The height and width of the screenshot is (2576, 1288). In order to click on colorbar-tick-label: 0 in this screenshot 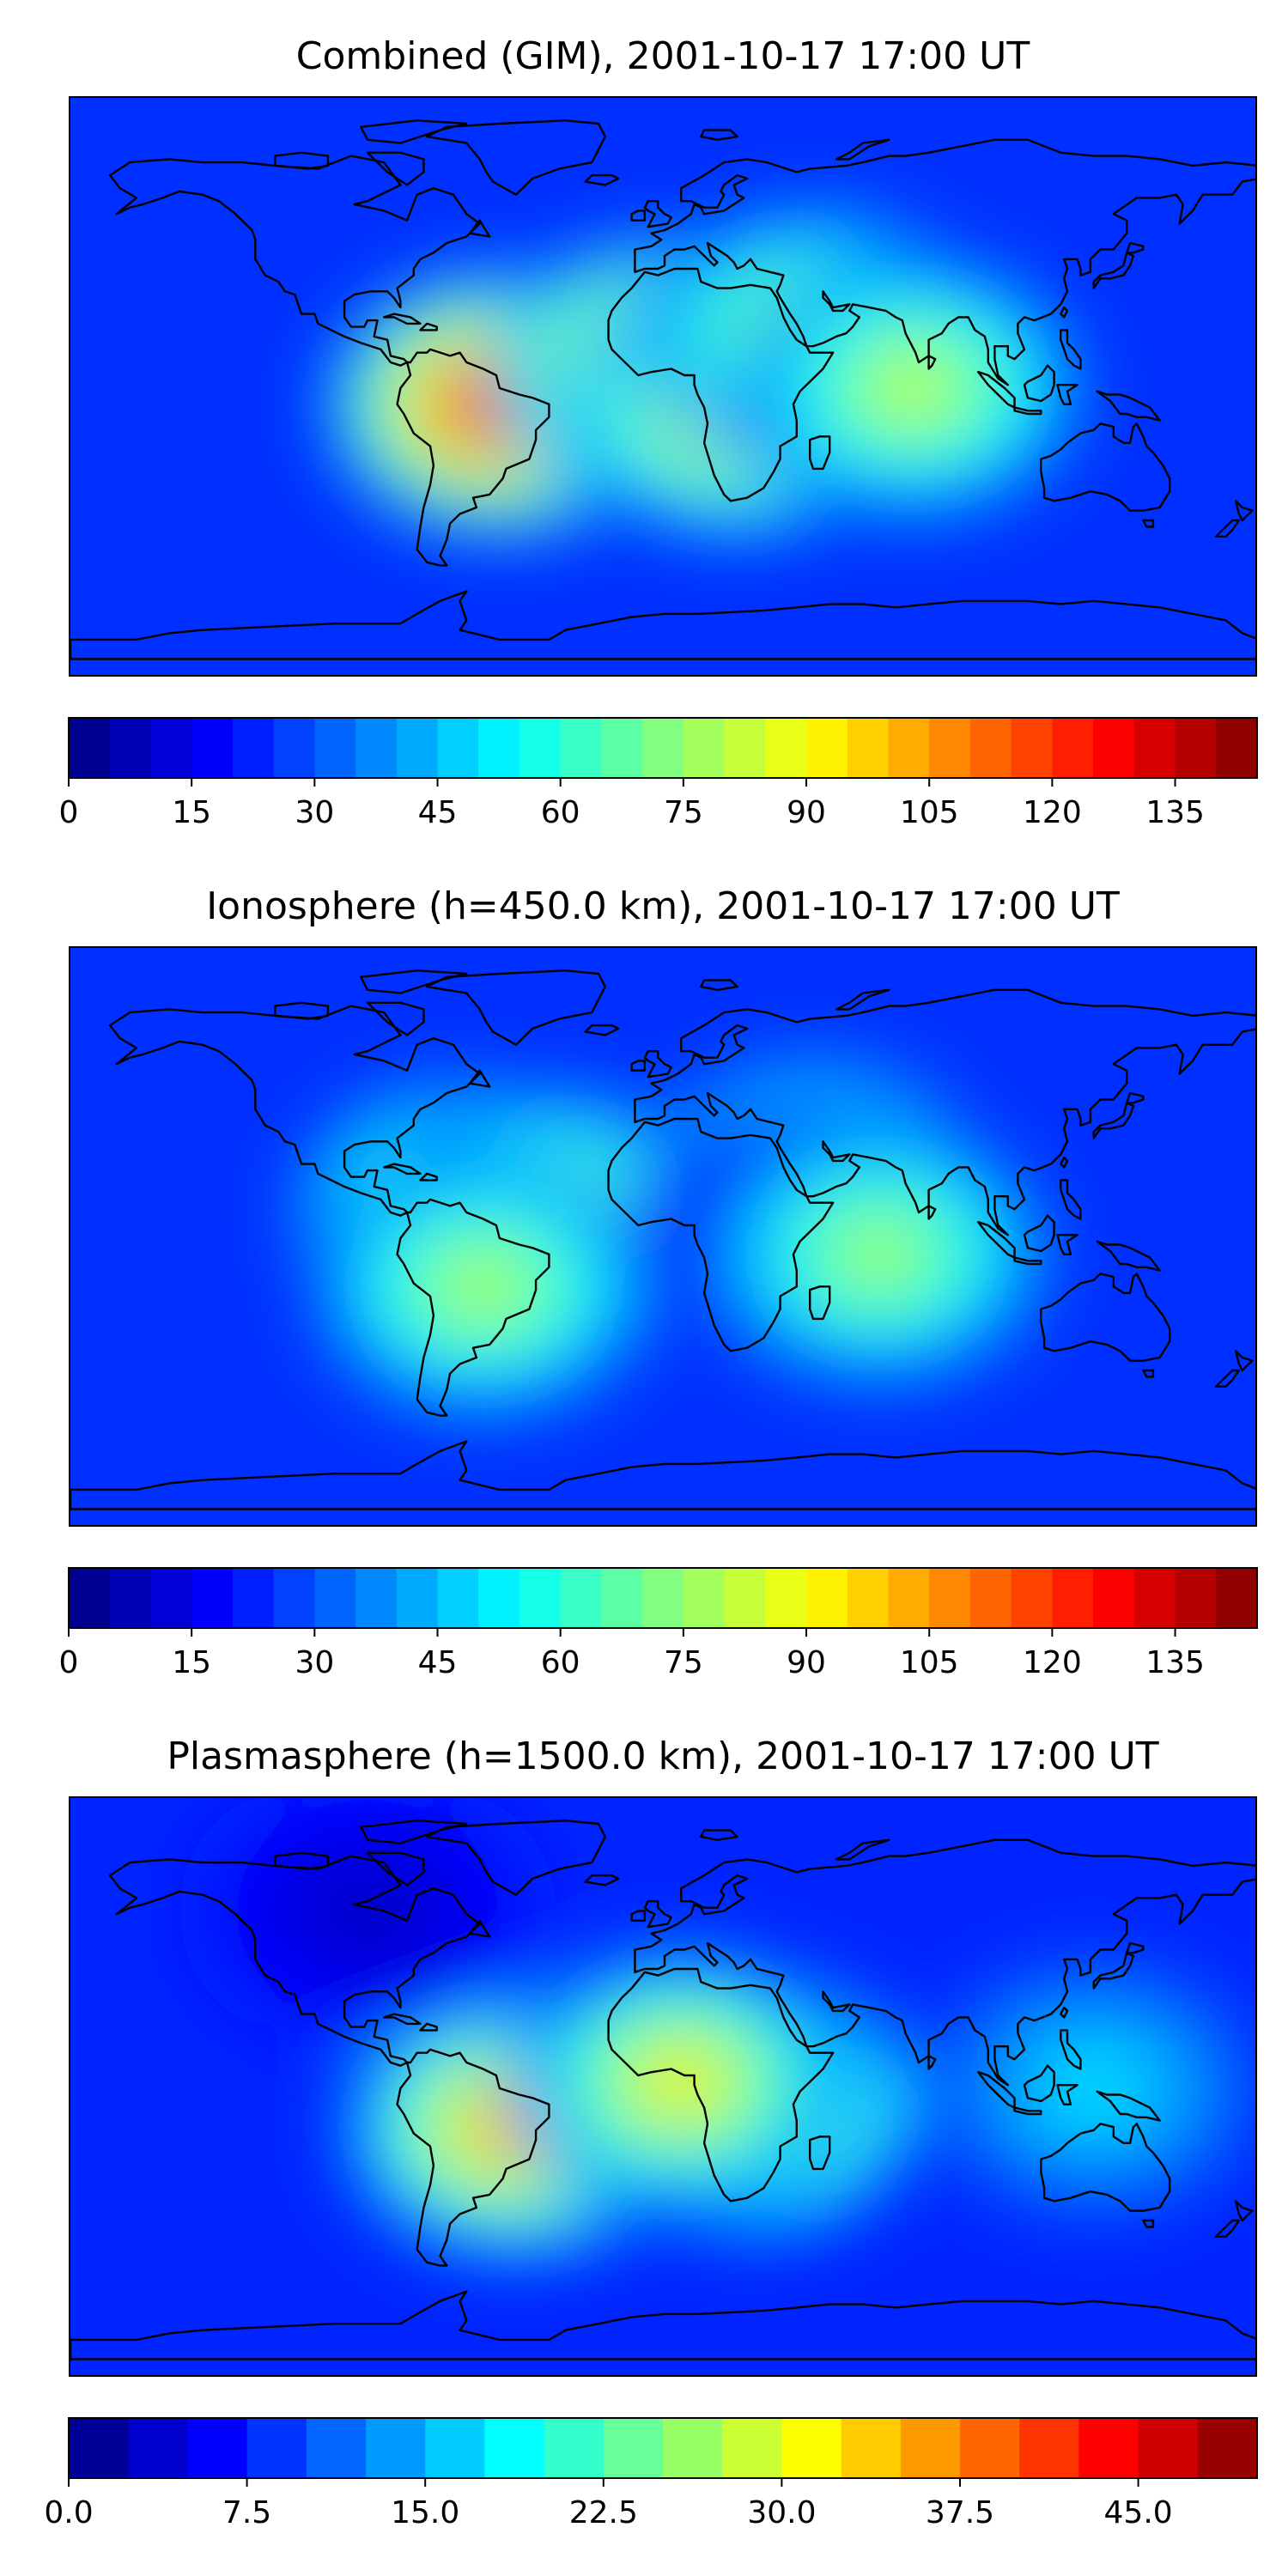, I will do `click(69, 1663)`.